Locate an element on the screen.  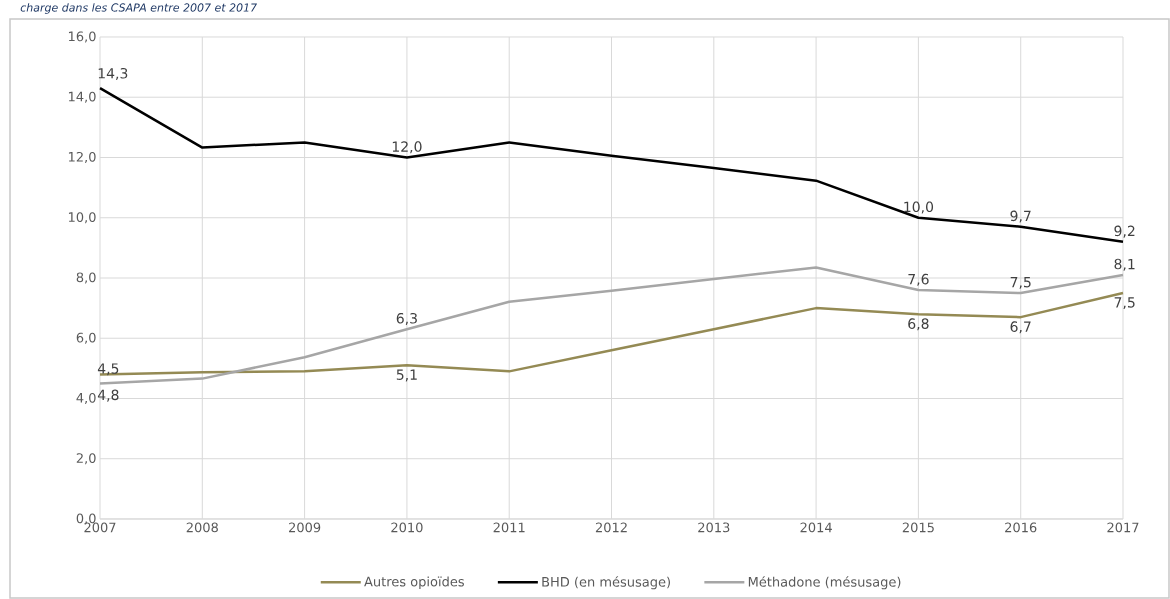
y-tick-label: 16,0 is located at coordinates (82, 37).